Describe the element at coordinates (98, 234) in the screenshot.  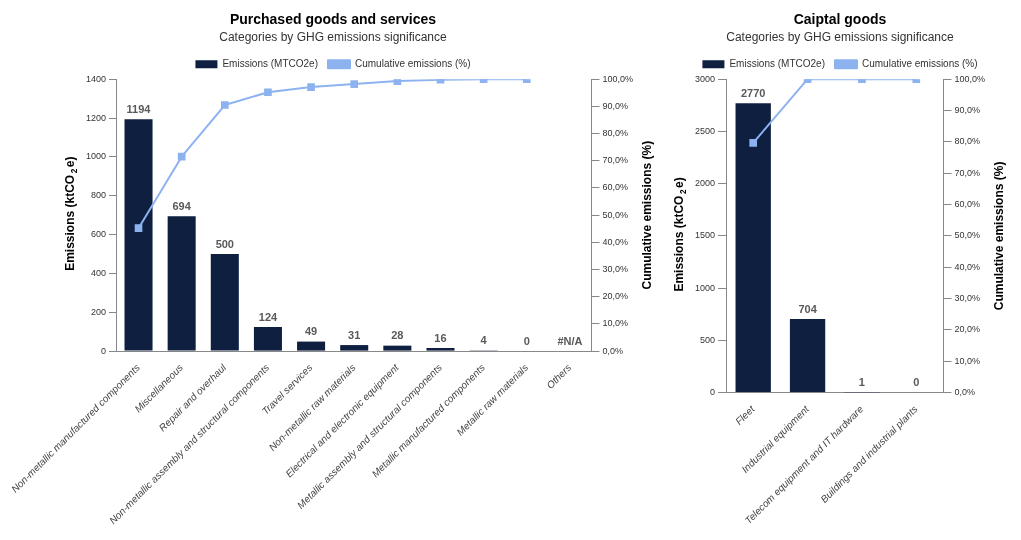
I see `y-tick-label: 600` at that location.